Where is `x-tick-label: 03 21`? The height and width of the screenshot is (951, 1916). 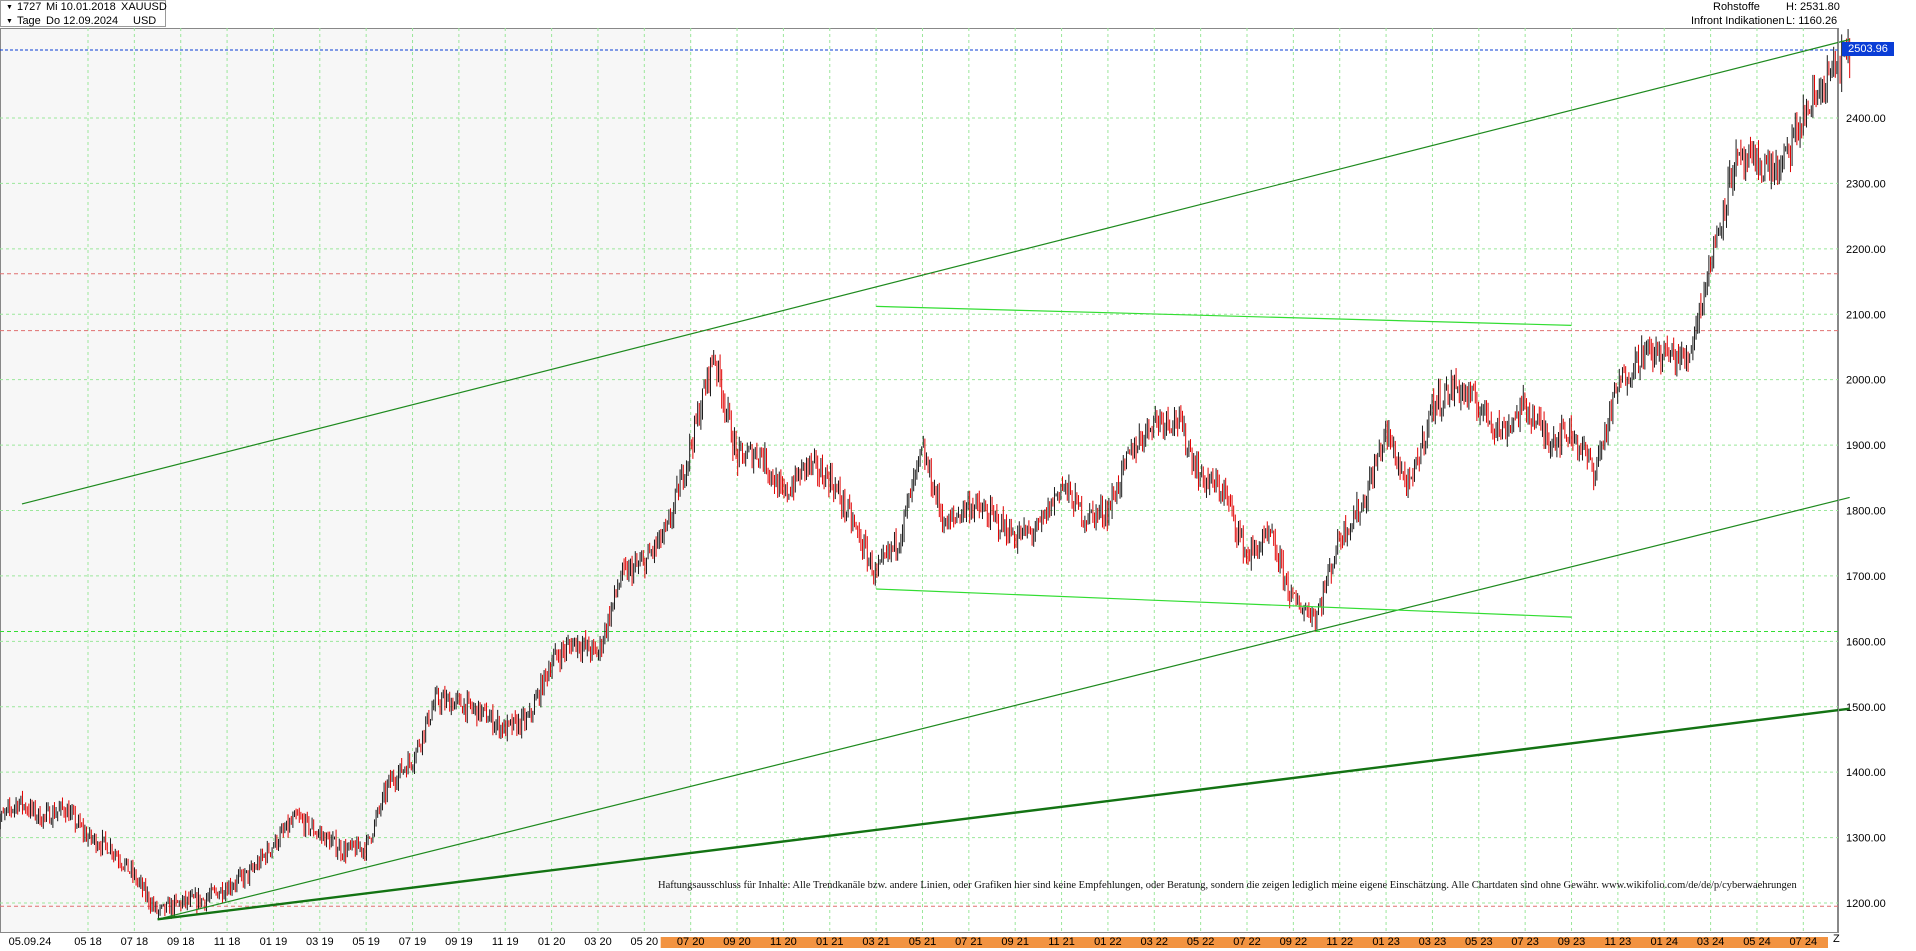 x-tick-label: 03 21 is located at coordinates (876, 942).